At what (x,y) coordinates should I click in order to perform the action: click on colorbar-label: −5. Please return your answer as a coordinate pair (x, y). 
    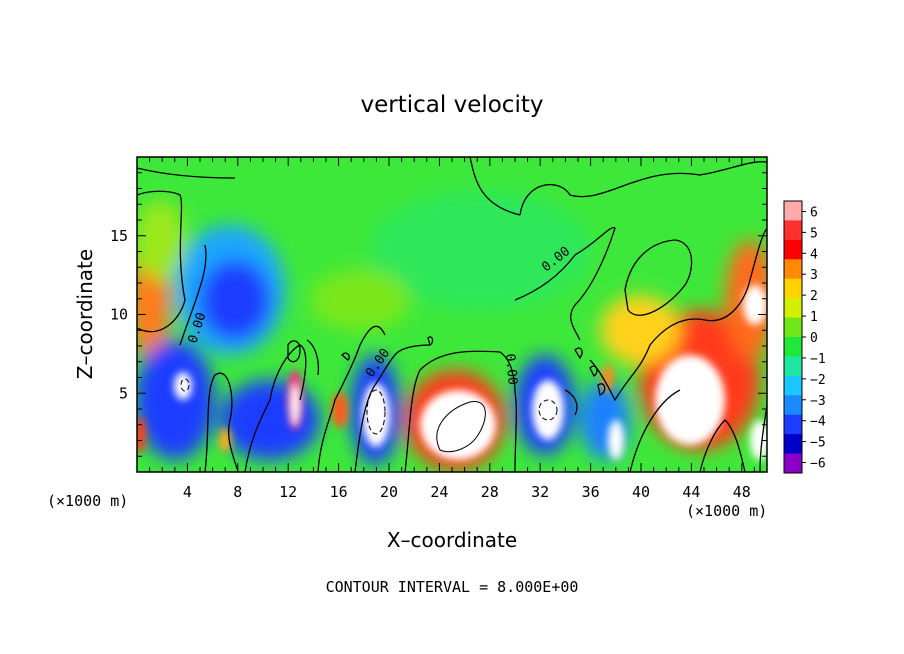
    Looking at the image, I should click on (818, 443).